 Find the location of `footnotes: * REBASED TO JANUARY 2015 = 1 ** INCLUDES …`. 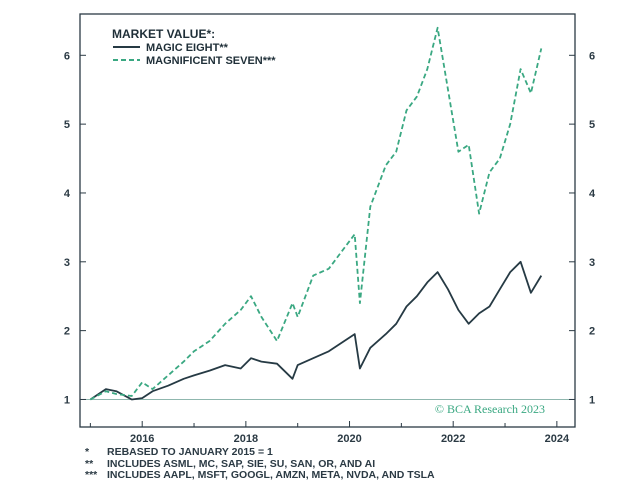

footnotes: * REBASED TO JANUARY 2015 = 1 ** INCLUDES … is located at coordinates (355, 464).